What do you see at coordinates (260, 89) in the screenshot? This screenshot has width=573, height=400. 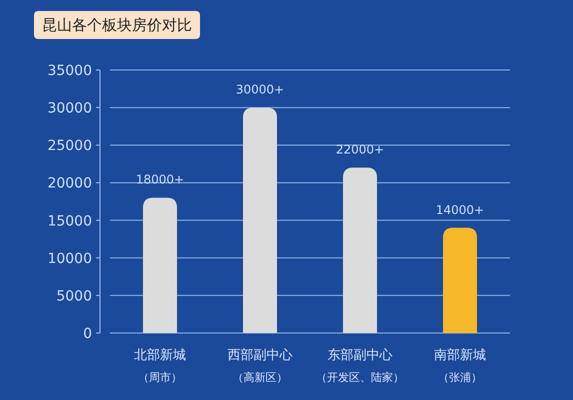 I see `data-label: 30000+` at bounding box center [260, 89].